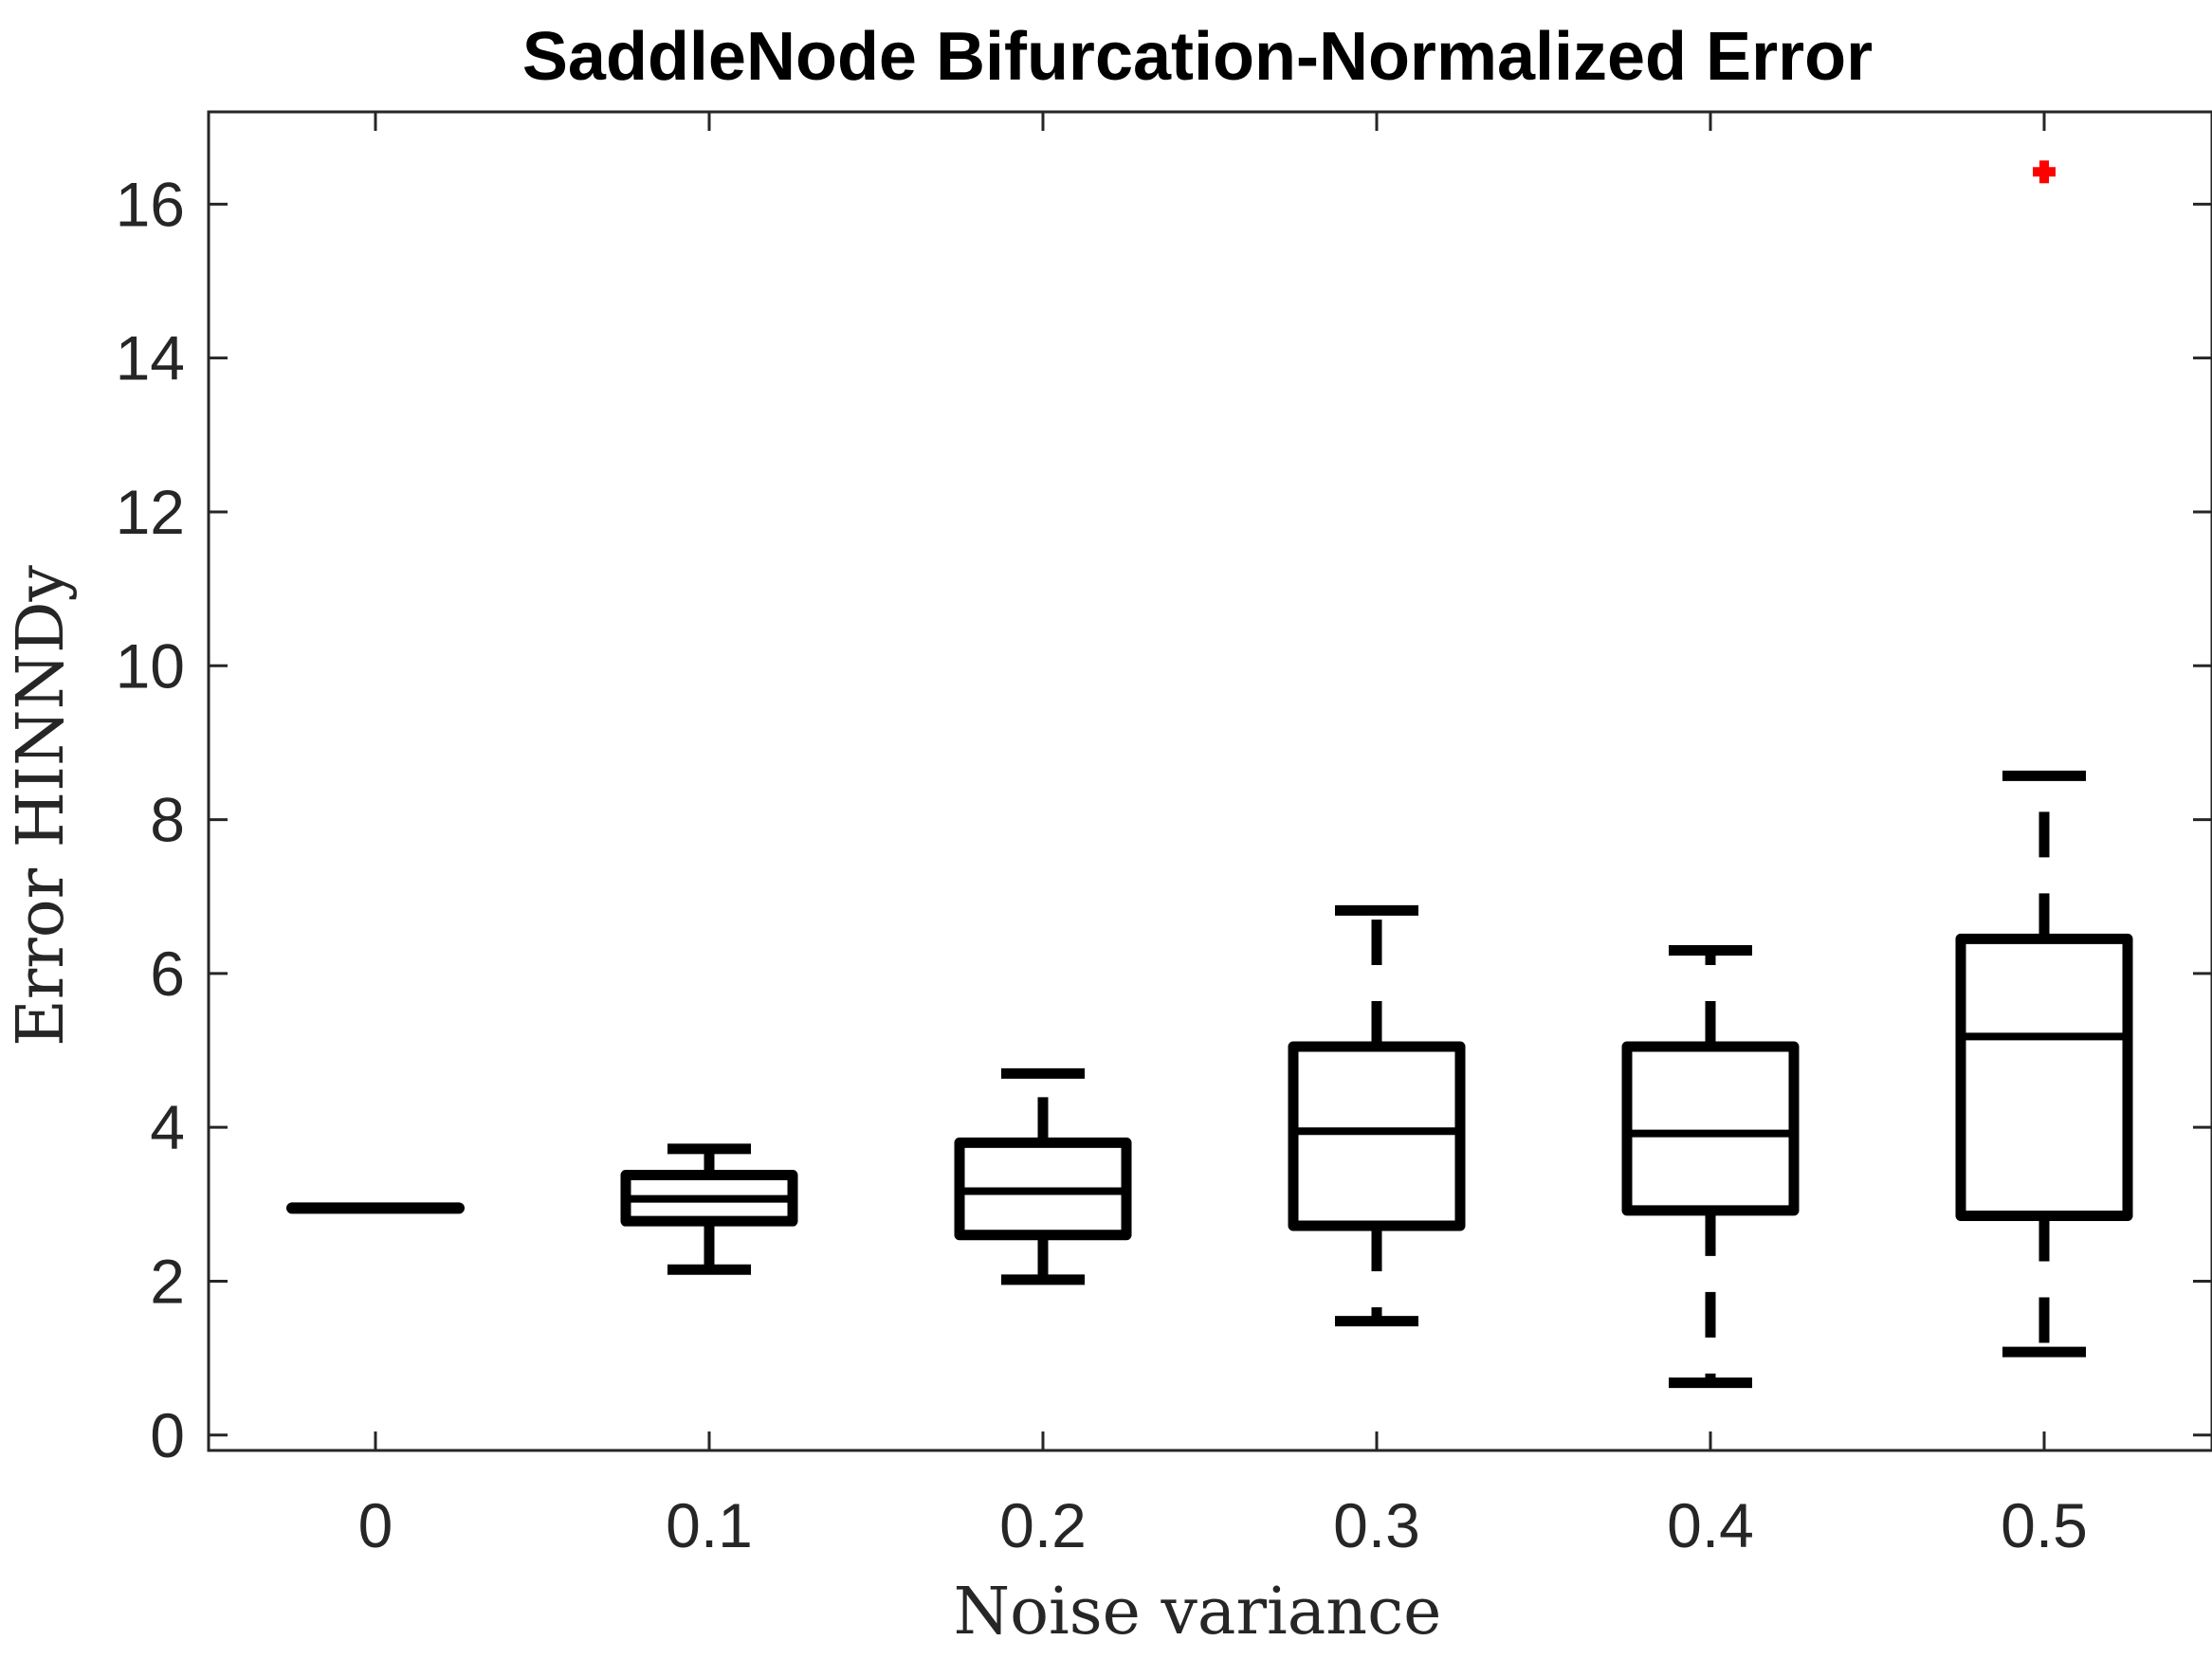  What do you see at coordinates (375, 1525) in the screenshot?
I see `x-tick-label: 0` at bounding box center [375, 1525].